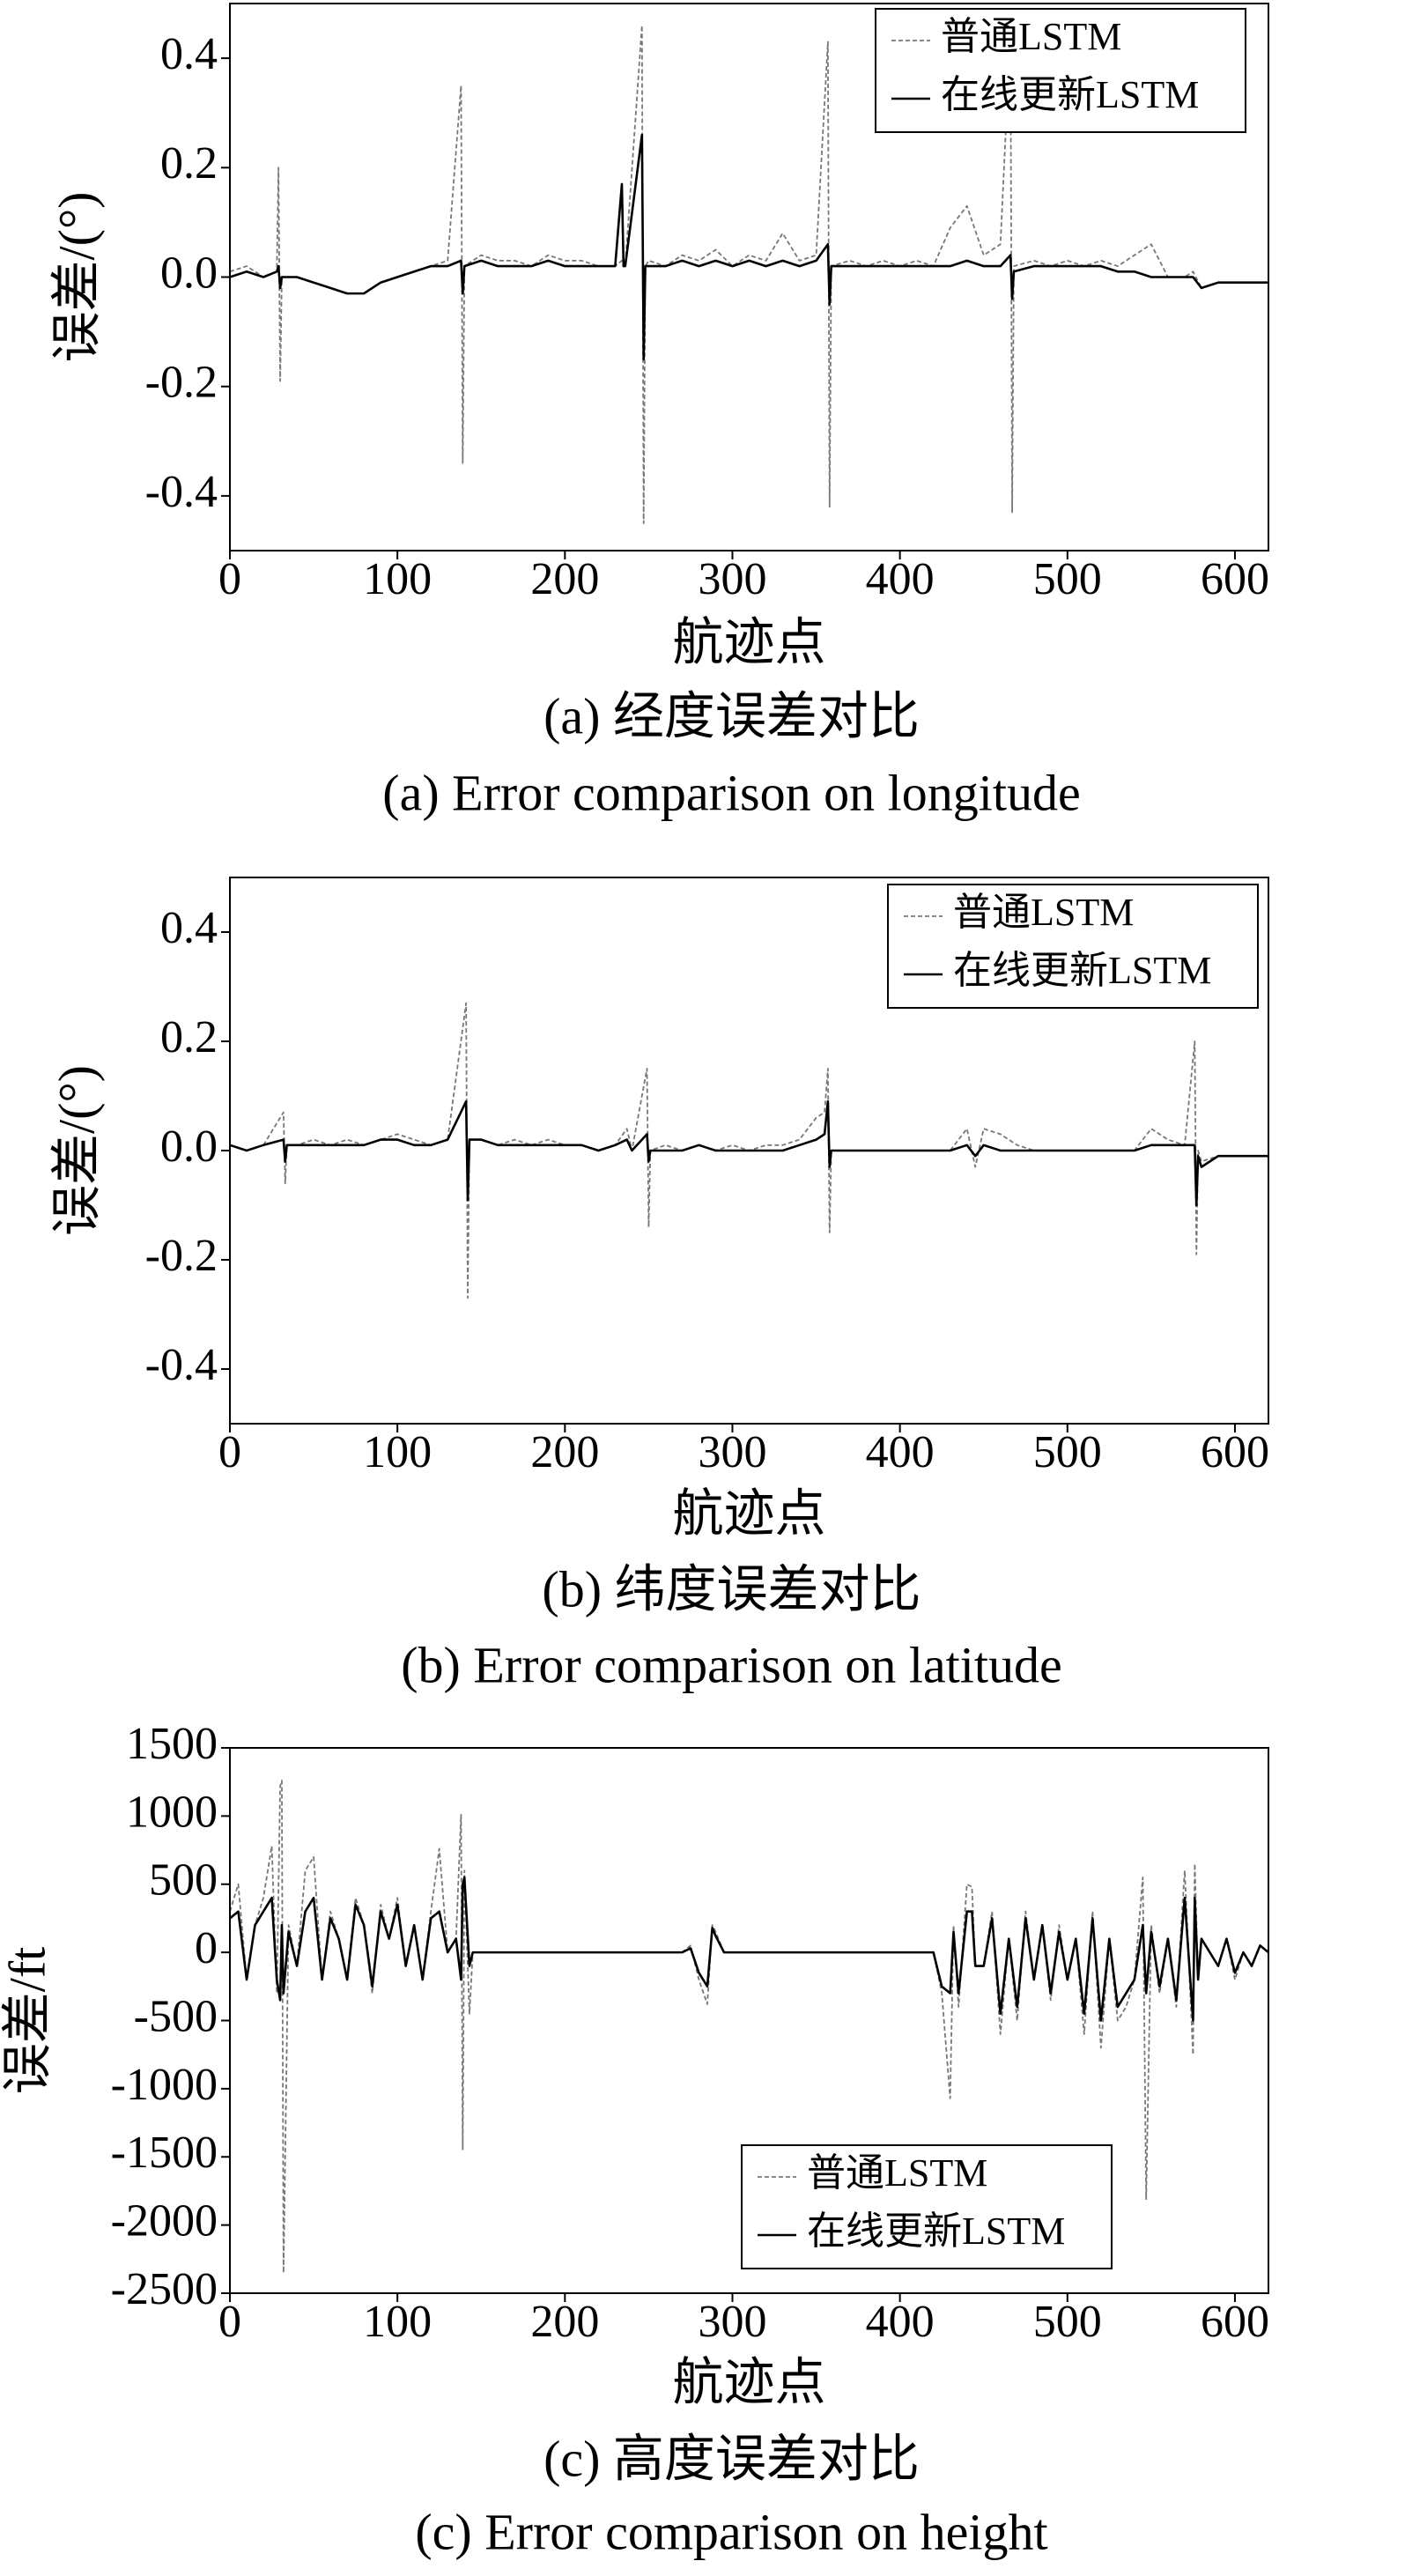 Image resolution: width=1427 pixels, height=2576 pixels. What do you see at coordinates (172, 1812) in the screenshot?
I see `y-tick-label: 1000` at bounding box center [172, 1812].